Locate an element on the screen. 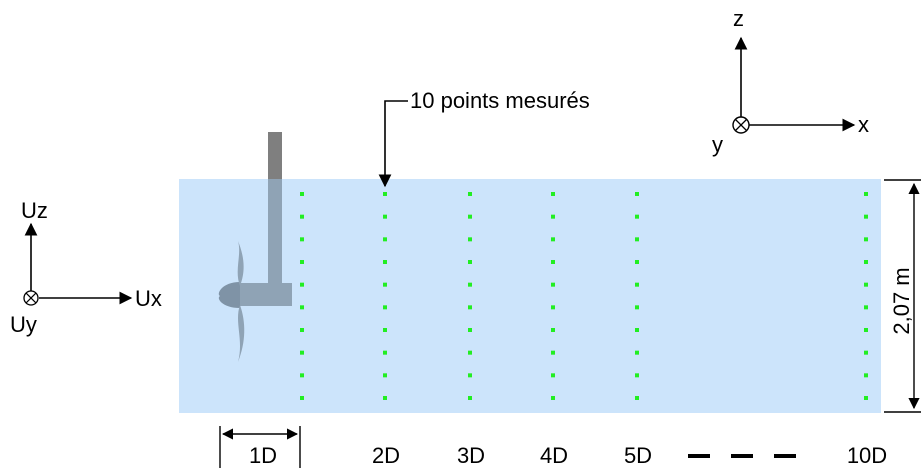  z-axis-label: z is located at coordinates (738, 18).